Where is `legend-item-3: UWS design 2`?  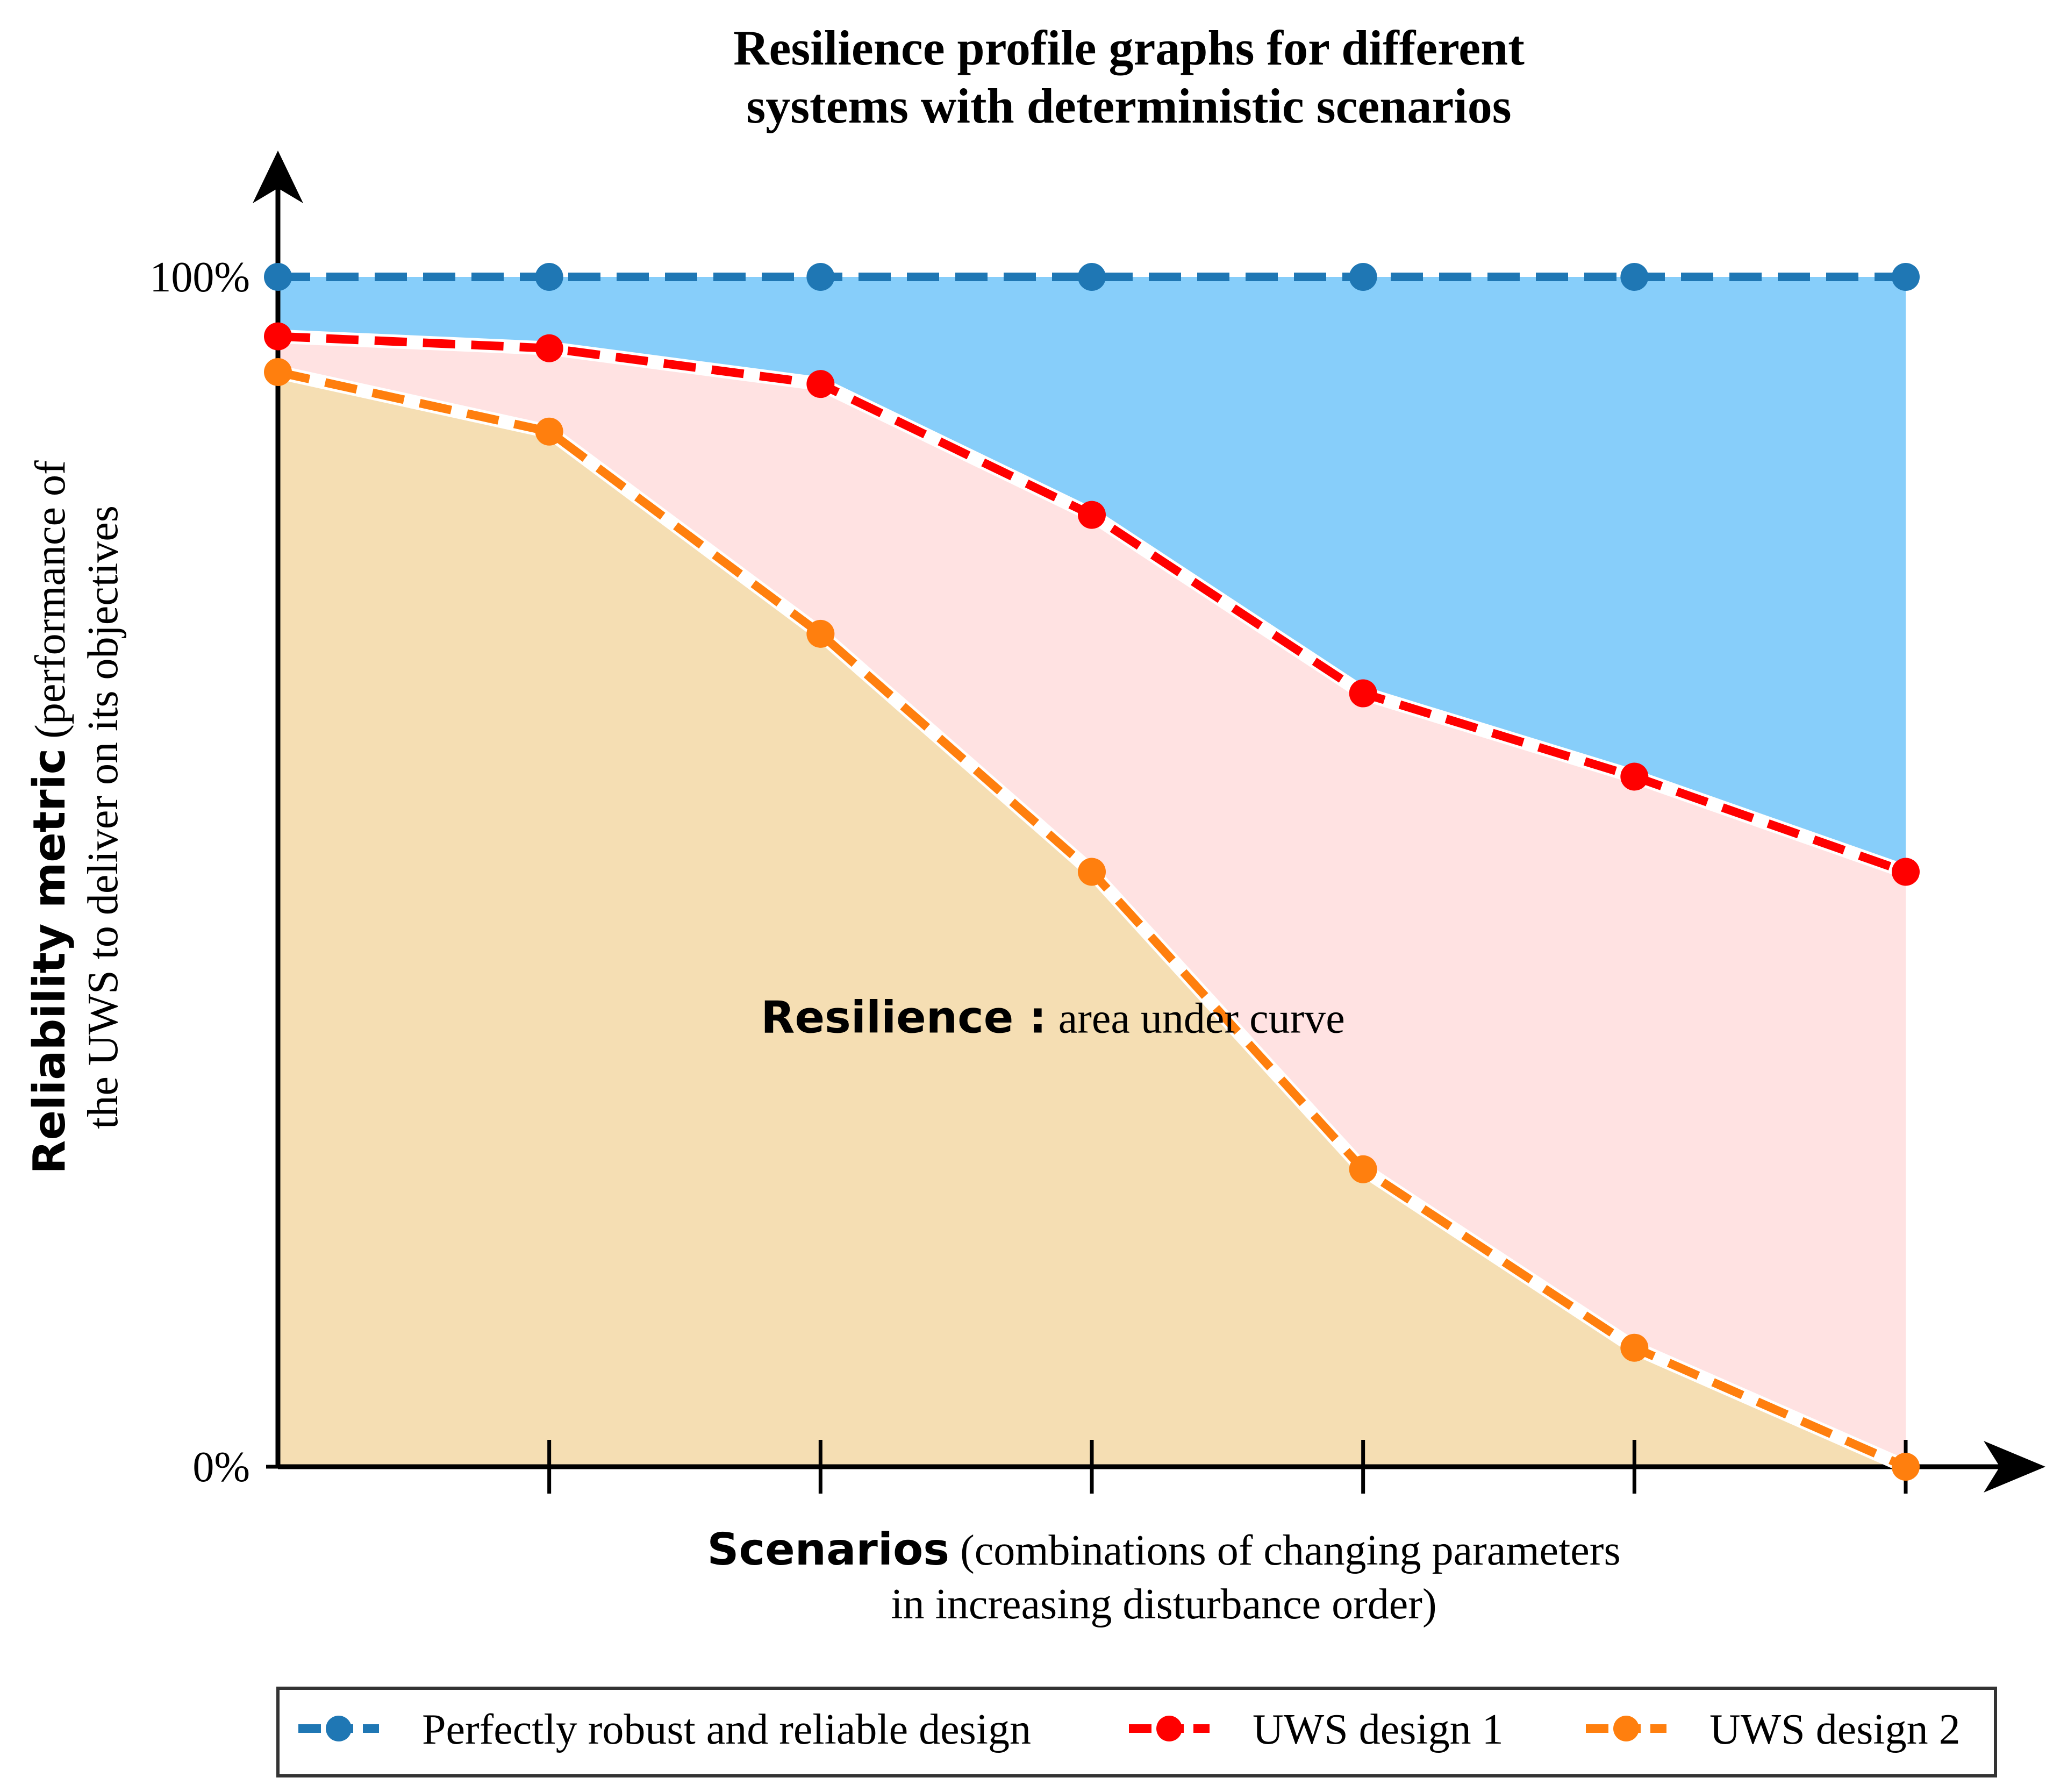 legend-item-3: UWS design 2 is located at coordinates (1774, 1729).